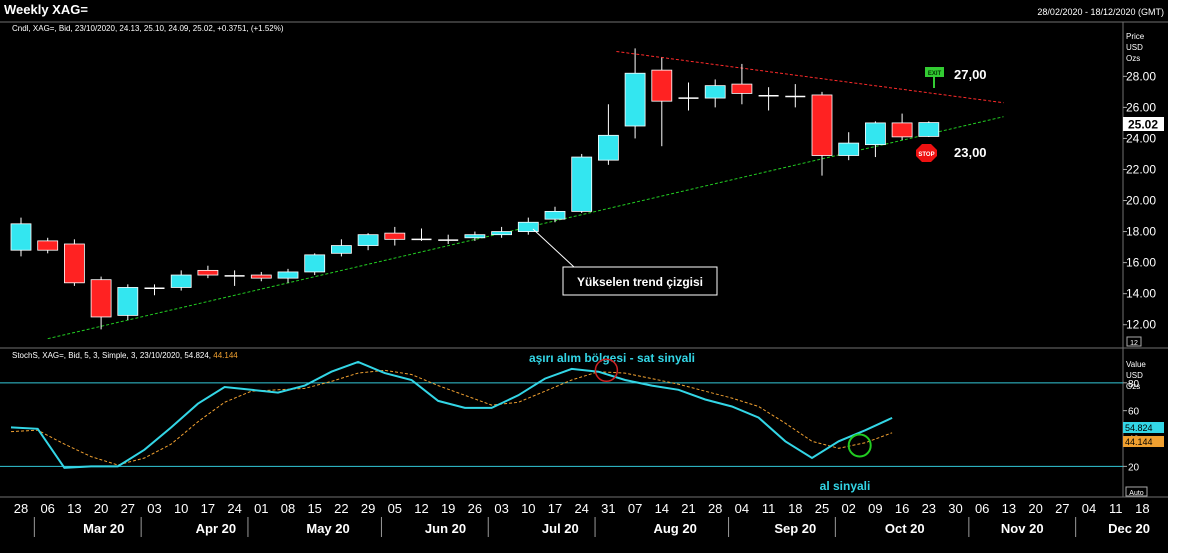  I want to click on price-tick-label: 26.00, so click(1141, 107).